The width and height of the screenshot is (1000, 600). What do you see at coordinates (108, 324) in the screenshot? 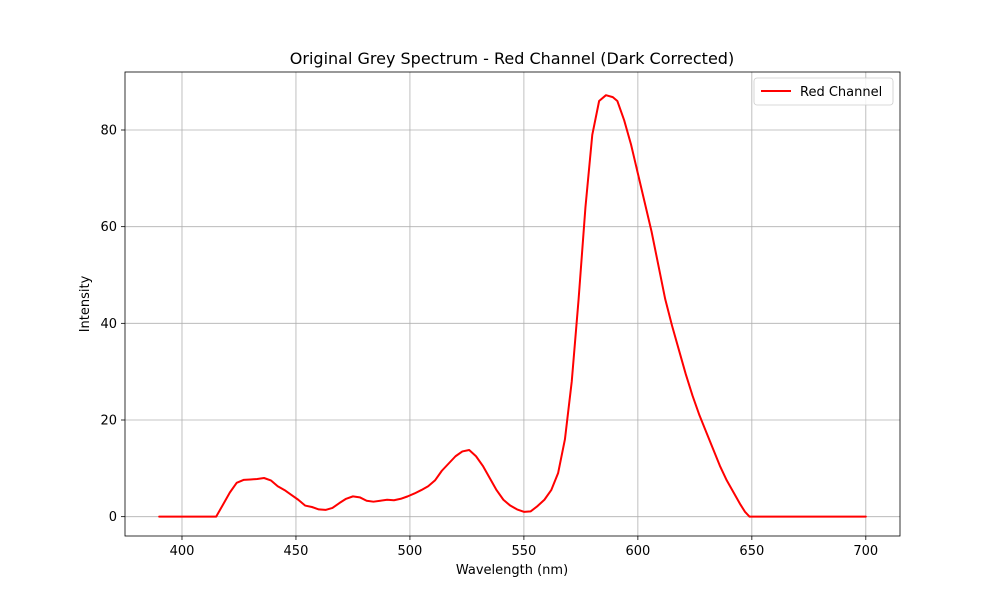
I see `y-tick-label: 40` at bounding box center [108, 324].